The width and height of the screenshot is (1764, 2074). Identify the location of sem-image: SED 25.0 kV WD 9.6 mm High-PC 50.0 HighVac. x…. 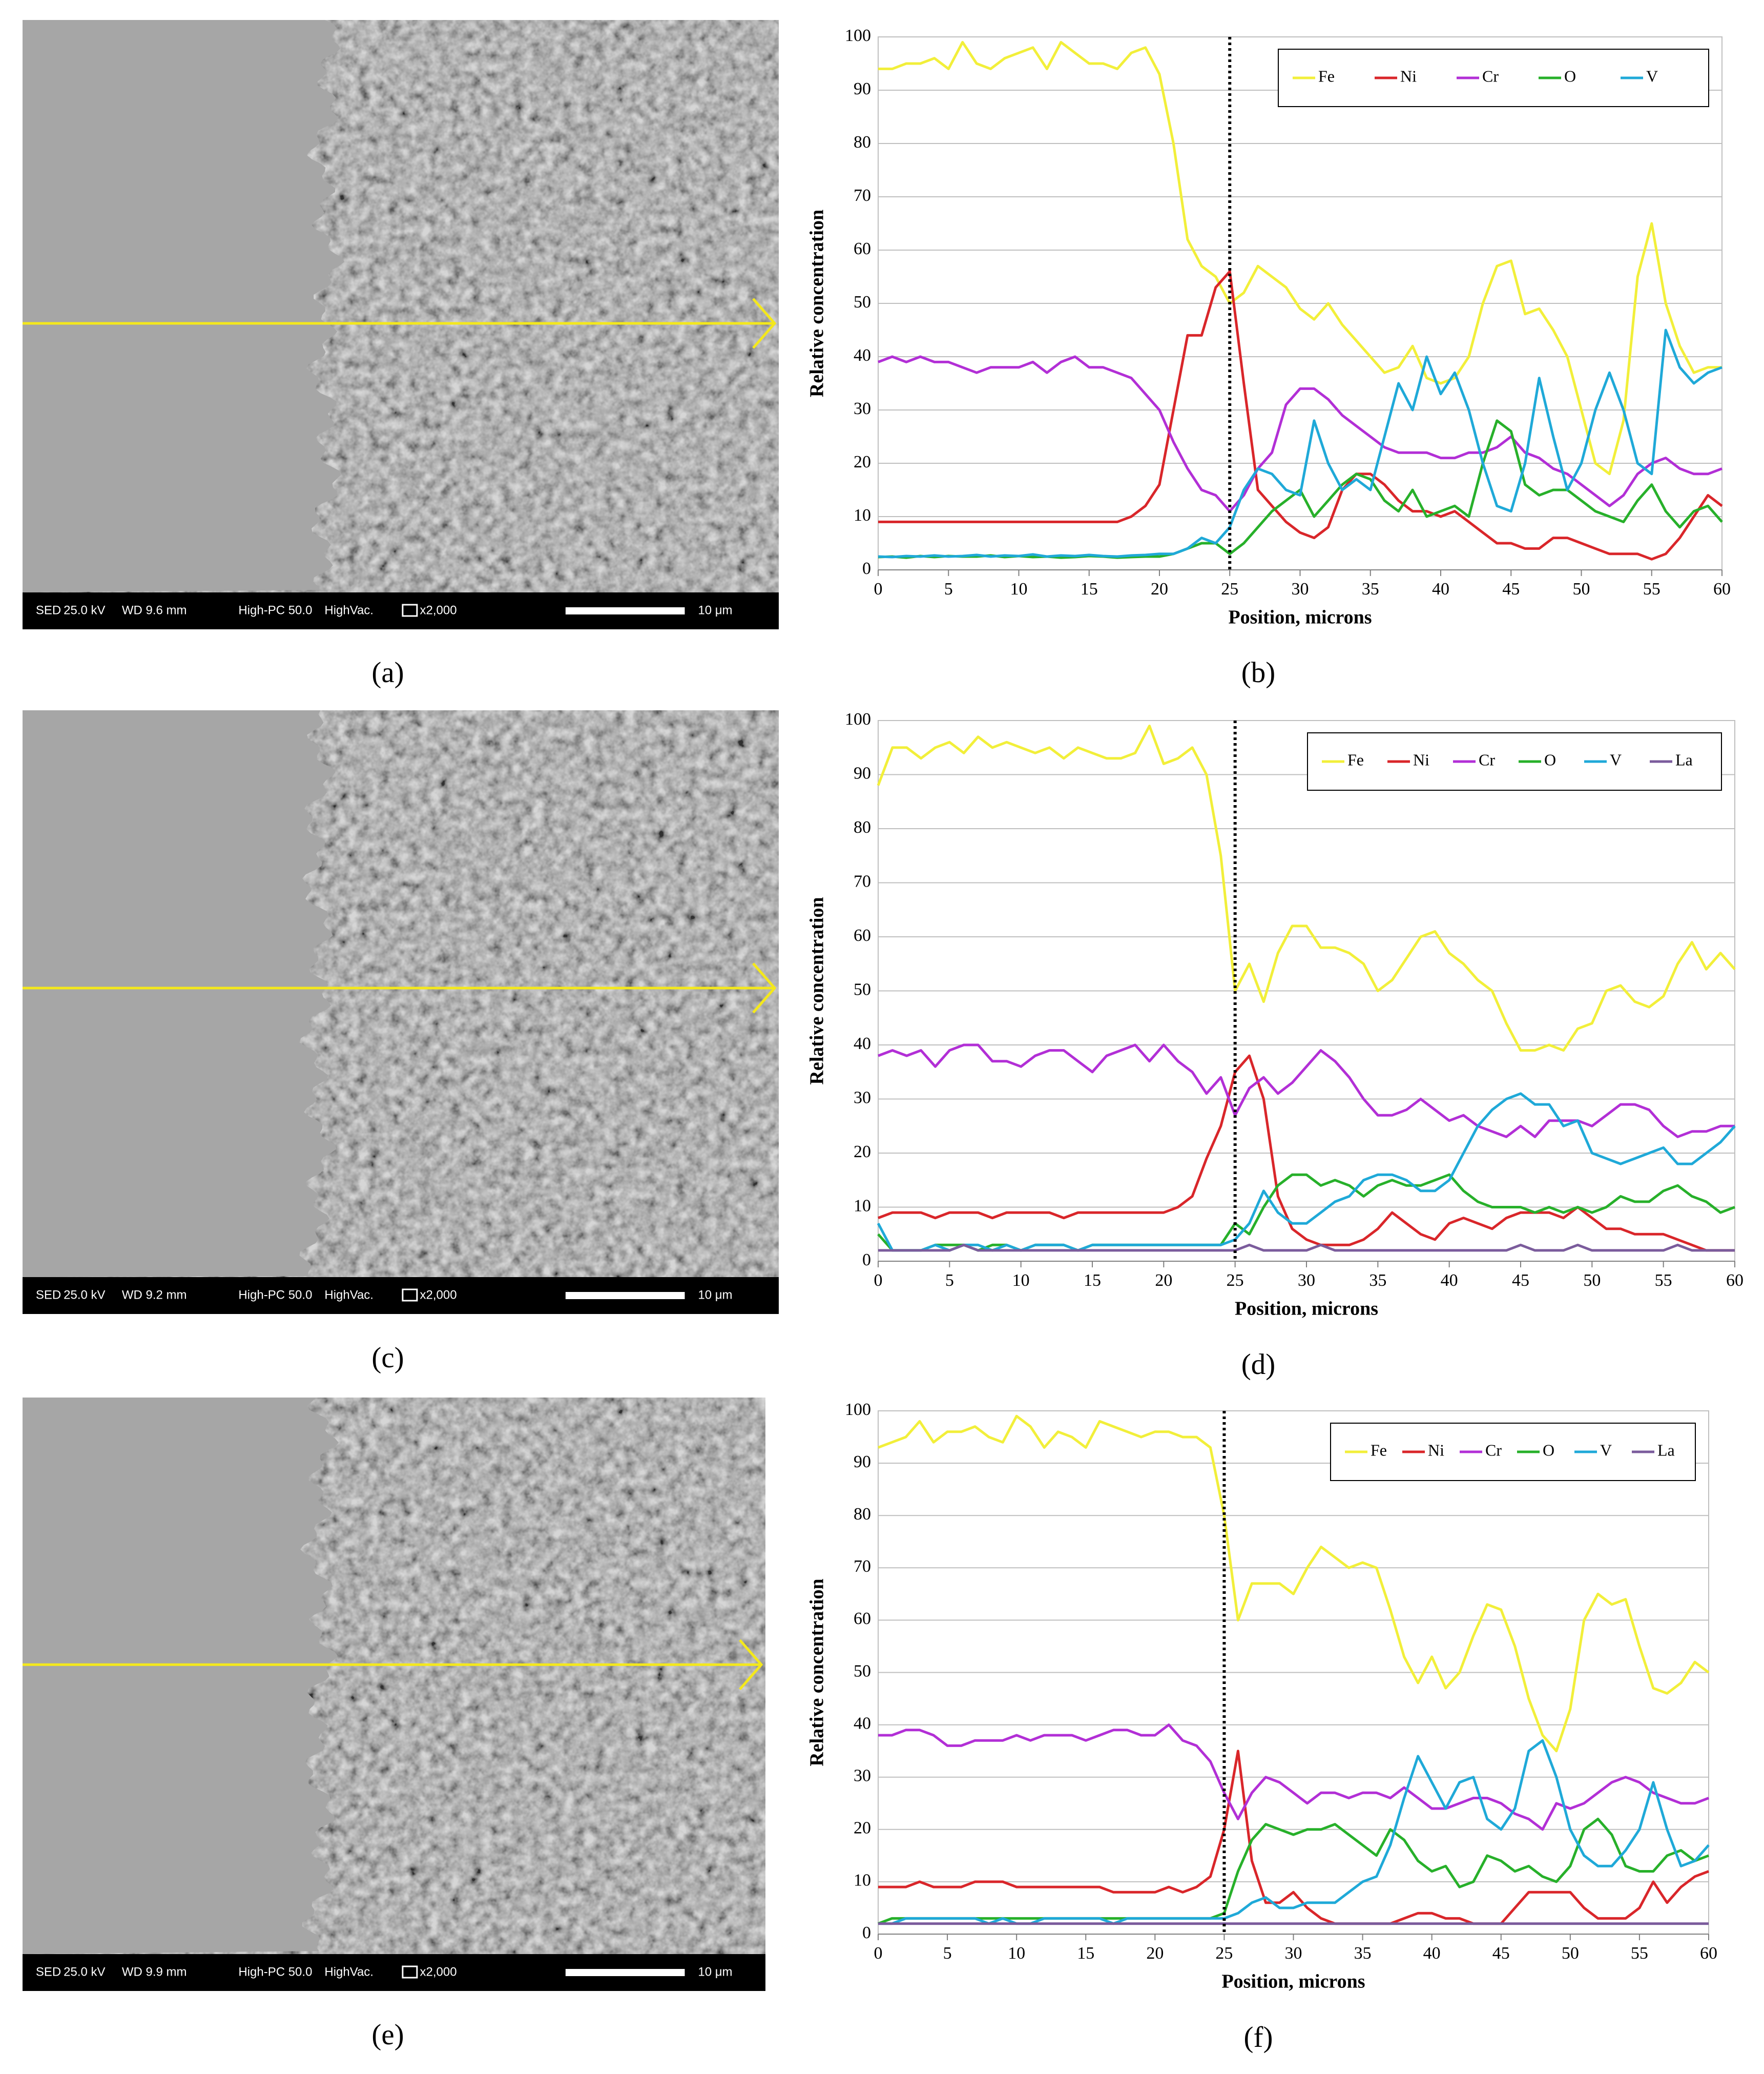
(401, 324).